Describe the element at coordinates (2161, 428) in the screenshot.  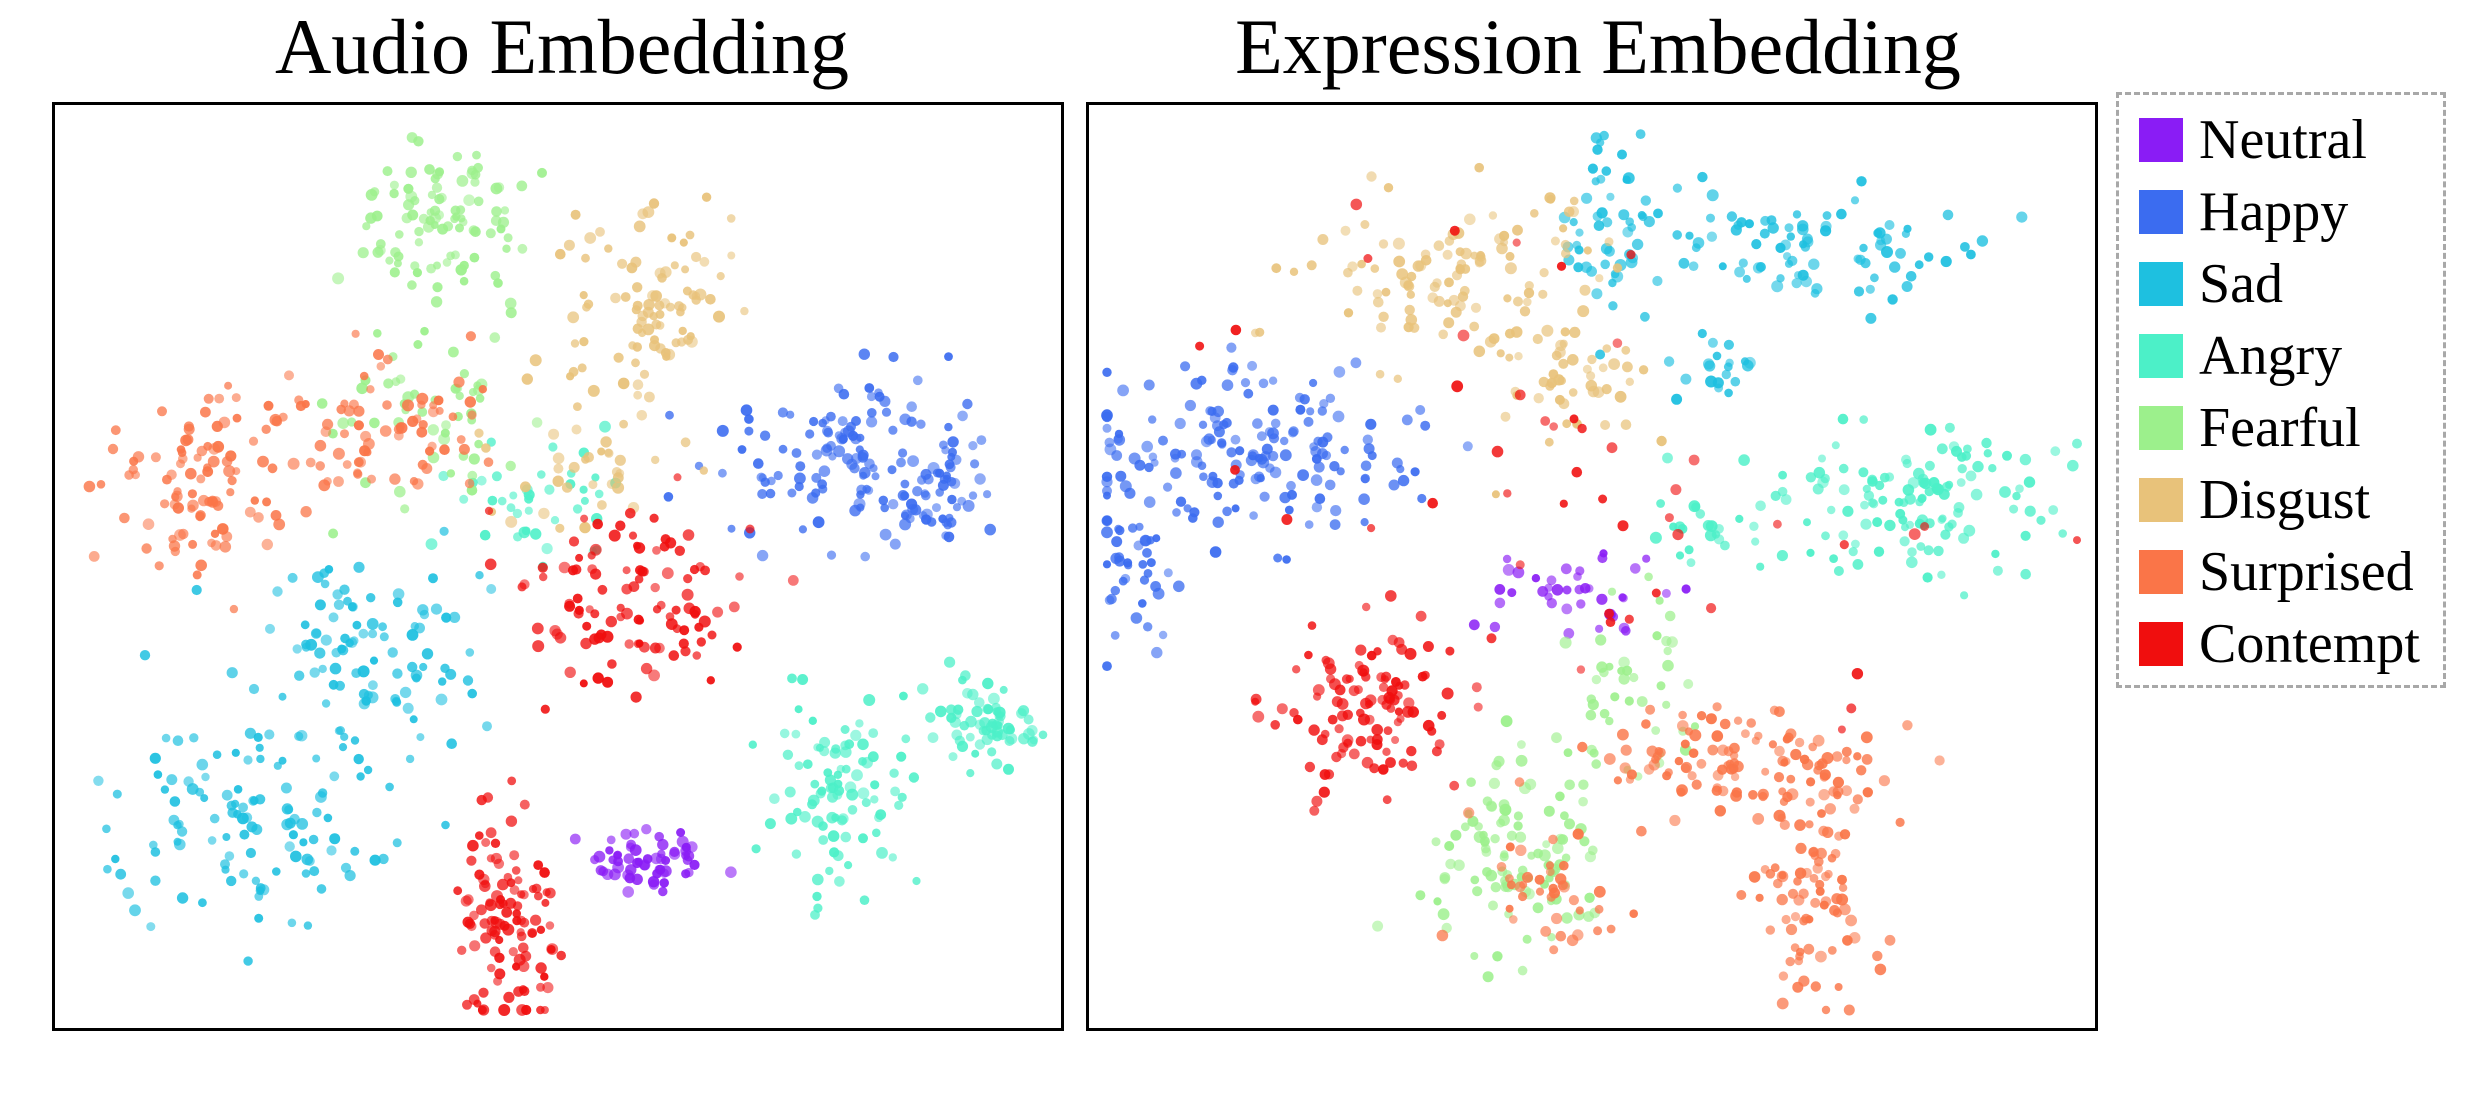
I see `legend-swatch-fearful` at that location.